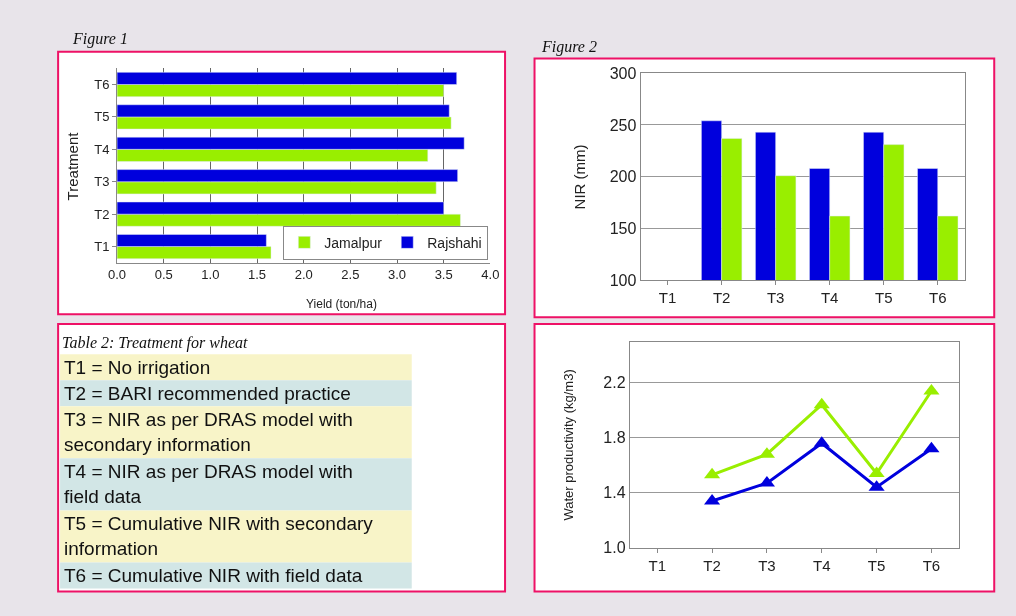 The image size is (1016, 616). Describe the element at coordinates (102, 182) in the screenshot. I see `y-tick-label: T3` at that location.